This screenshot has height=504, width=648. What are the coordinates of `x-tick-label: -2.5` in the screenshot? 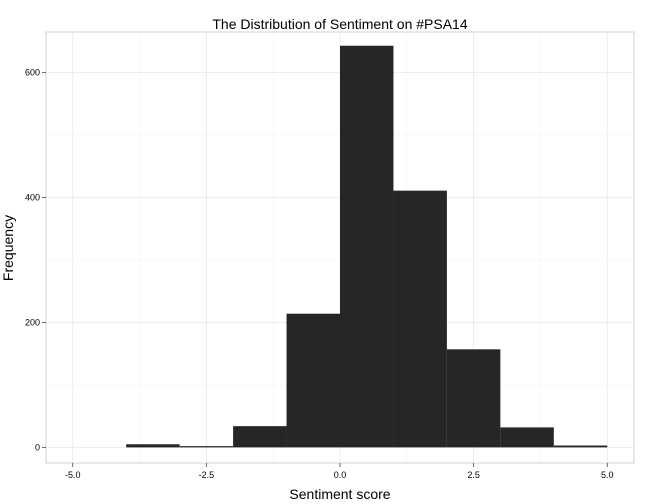 It's located at (207, 475).